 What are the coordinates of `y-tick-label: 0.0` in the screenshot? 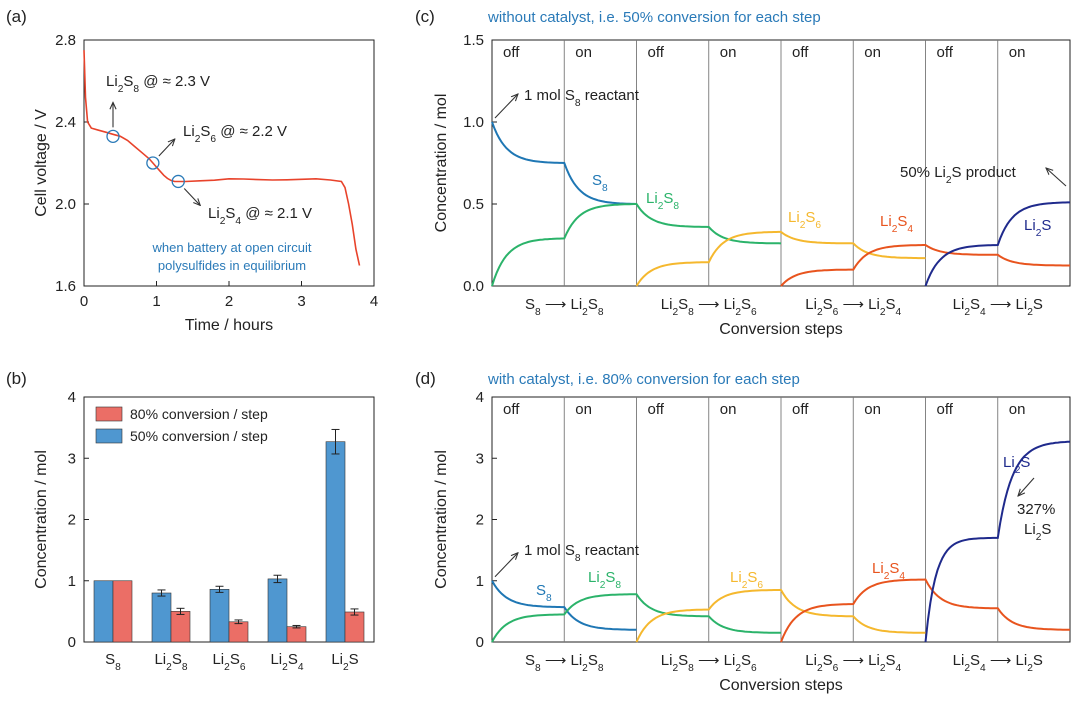 It's located at (473, 286).